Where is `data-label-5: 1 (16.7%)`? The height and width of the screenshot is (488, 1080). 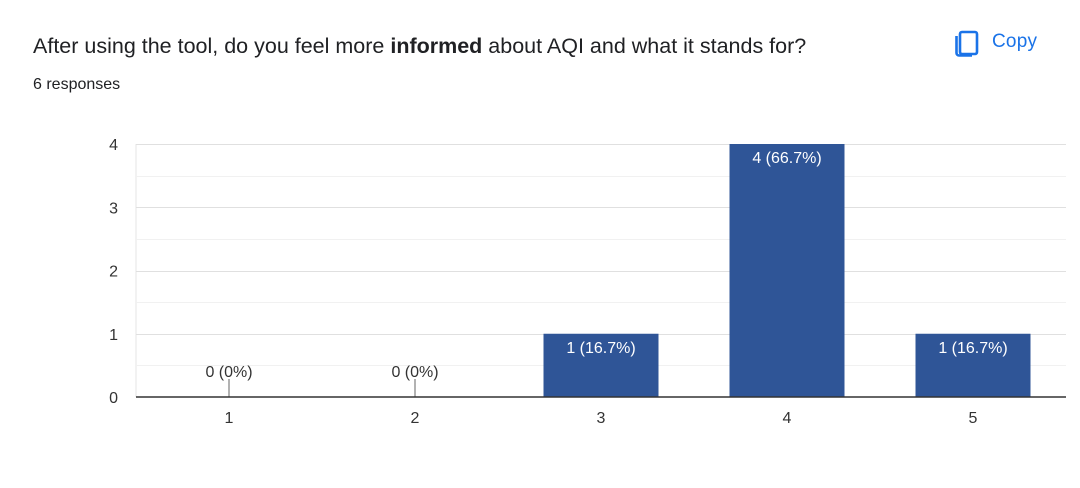
data-label-5: 1 (16.7%) is located at coordinates (972, 348).